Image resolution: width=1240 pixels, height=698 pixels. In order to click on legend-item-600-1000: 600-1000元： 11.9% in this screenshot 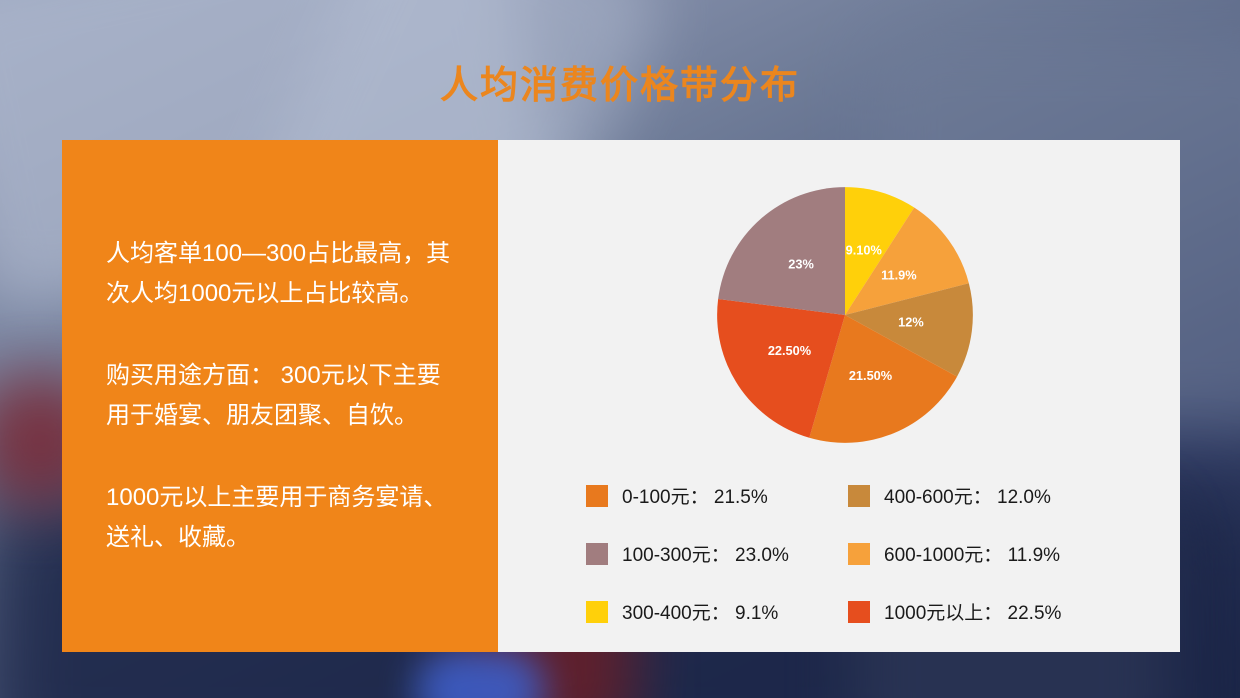, I will do `click(979, 553)`.